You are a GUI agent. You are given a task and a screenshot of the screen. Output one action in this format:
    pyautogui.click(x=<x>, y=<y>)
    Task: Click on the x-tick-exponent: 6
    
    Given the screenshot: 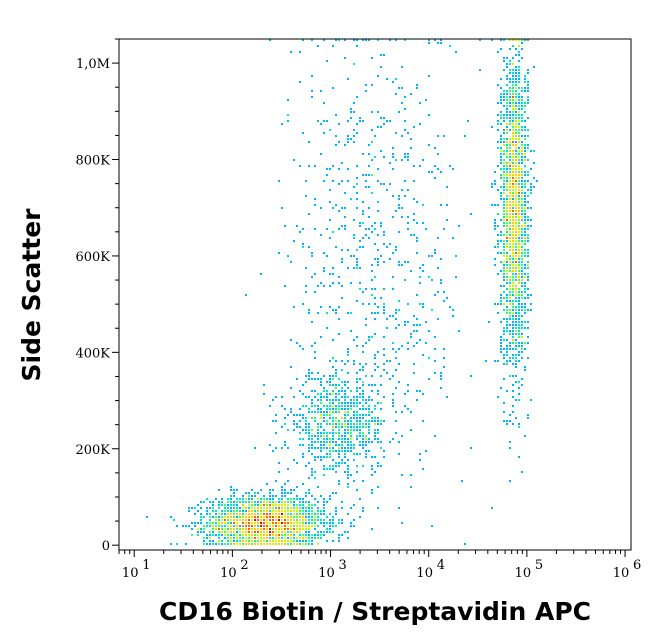 What is the action you would take?
    pyautogui.click(x=637, y=565)
    